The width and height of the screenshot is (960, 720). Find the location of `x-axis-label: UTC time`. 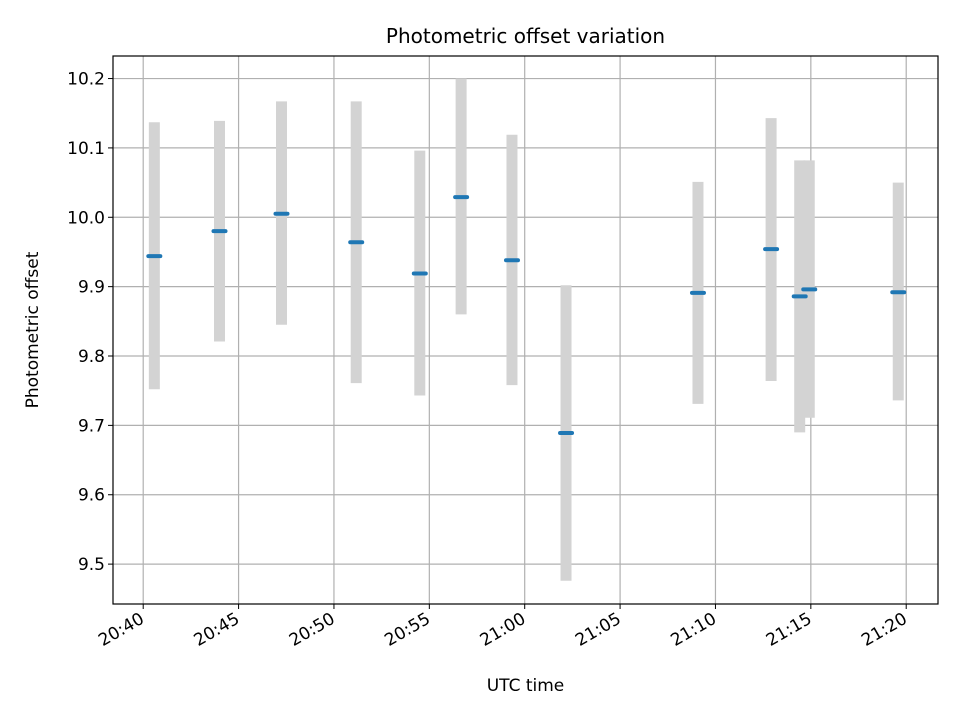

x-axis-label: UTC time is located at coordinates (526, 686).